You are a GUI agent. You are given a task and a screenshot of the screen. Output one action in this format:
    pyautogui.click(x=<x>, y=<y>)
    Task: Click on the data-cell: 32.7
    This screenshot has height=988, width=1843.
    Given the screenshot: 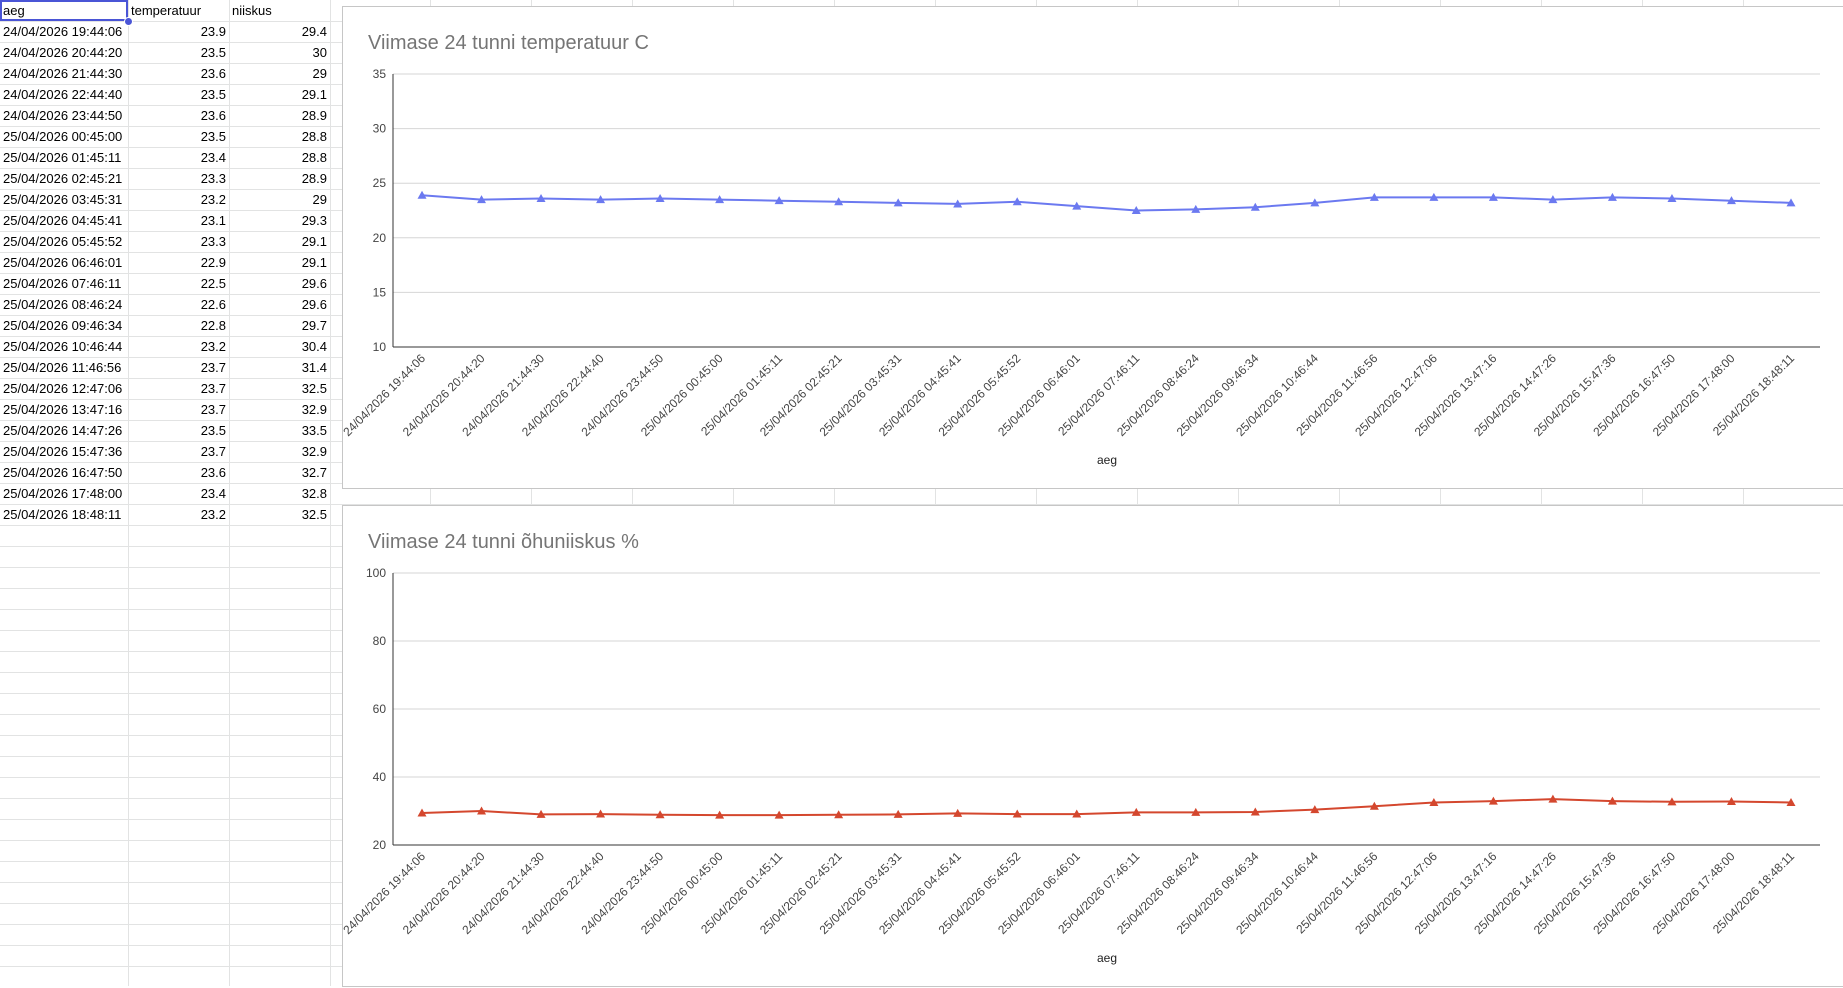 What is the action you would take?
    pyautogui.click(x=314, y=472)
    